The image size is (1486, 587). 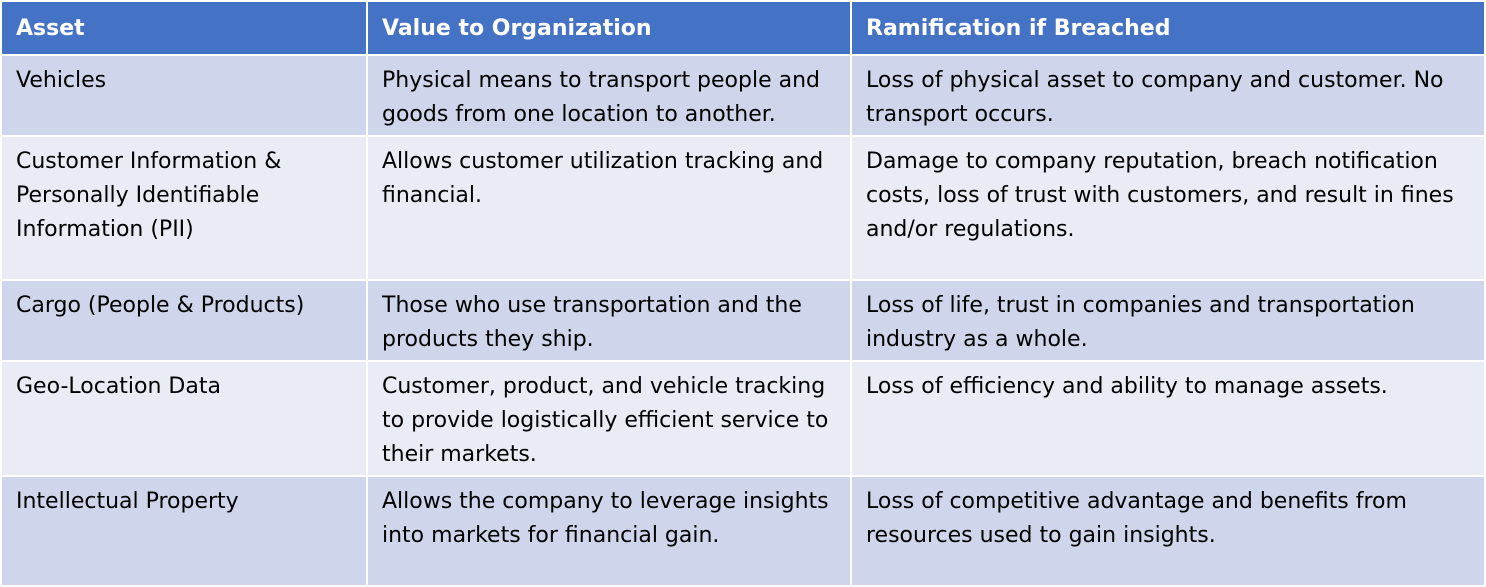 I want to click on header-ramification: Ramification if Breached, so click(x=1168, y=28).